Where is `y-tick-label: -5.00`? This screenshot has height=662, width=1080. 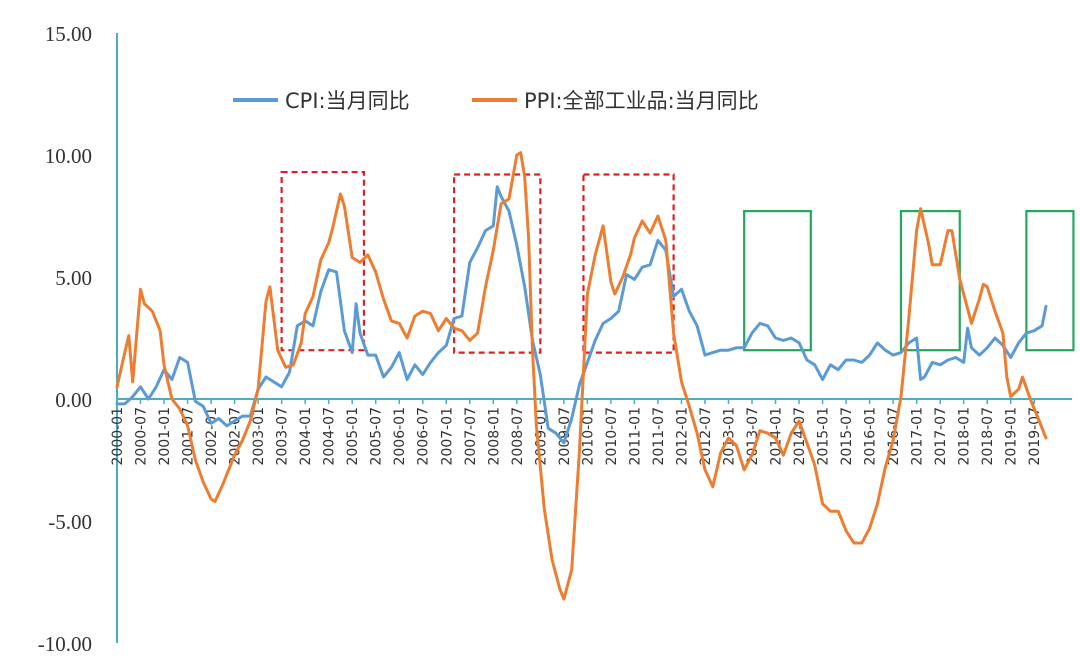 y-tick-label: -5.00 is located at coordinates (70, 522).